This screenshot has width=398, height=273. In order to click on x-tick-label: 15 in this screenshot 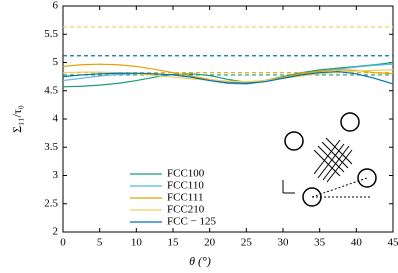, I will do `click(174, 243)`.